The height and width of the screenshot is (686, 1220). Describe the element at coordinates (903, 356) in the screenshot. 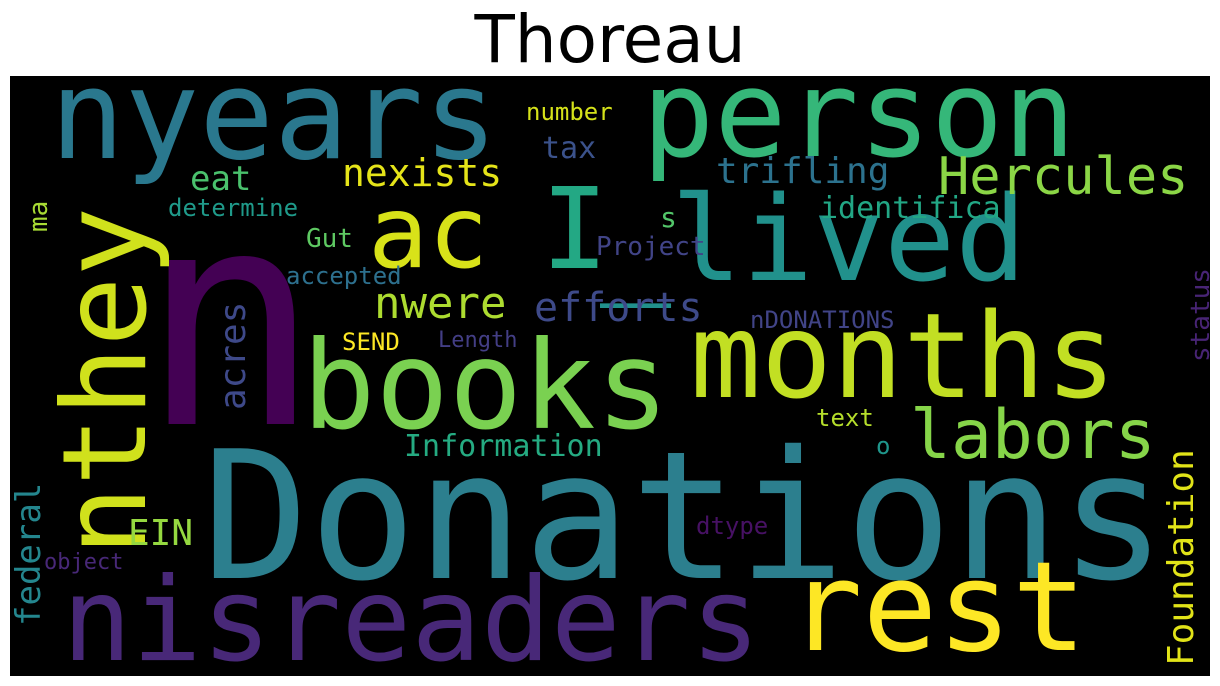

I see `word-months: months` at that location.